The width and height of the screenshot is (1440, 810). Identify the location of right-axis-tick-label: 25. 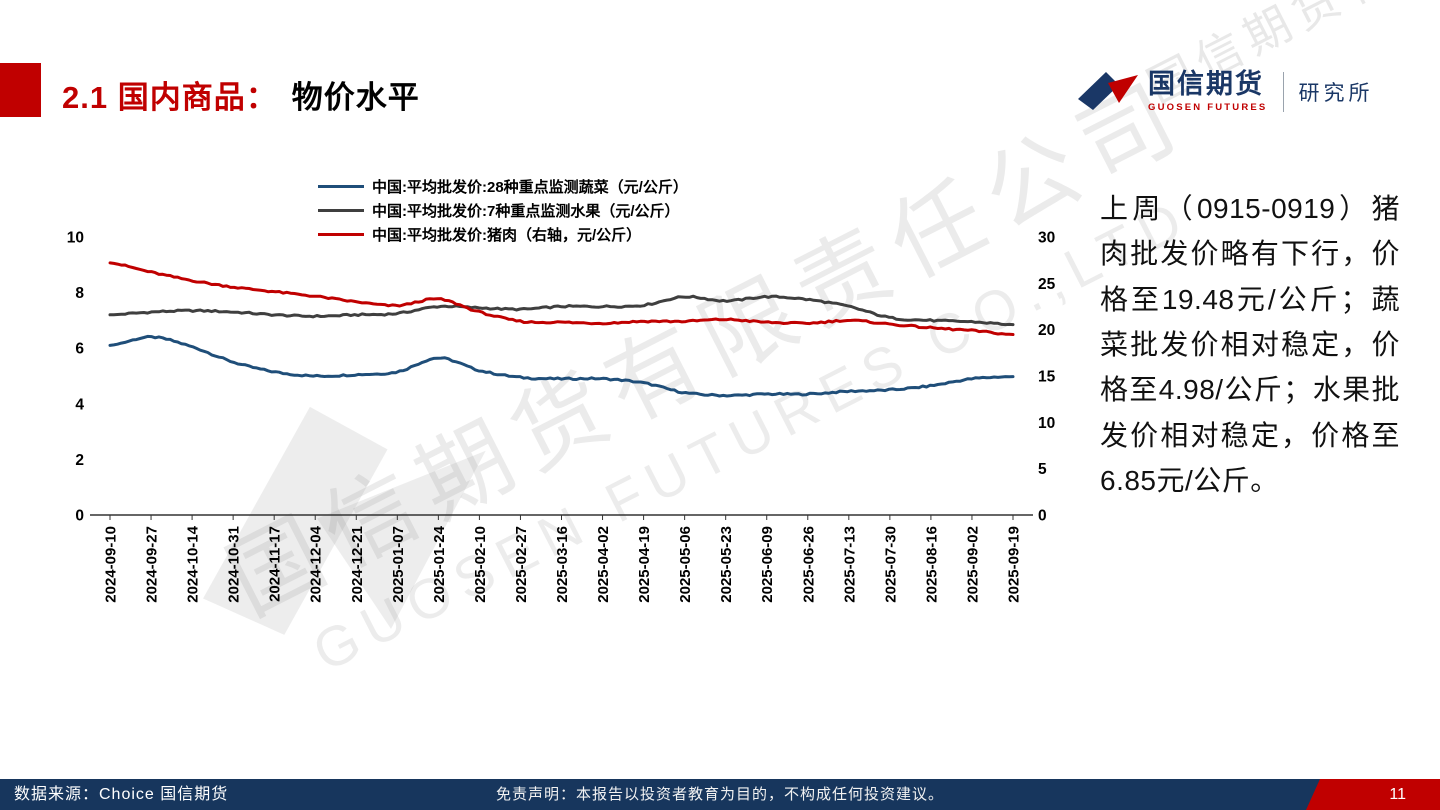
(1047, 284).